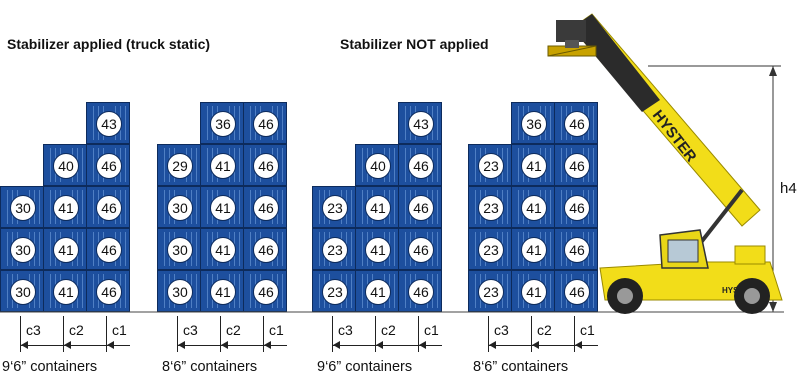  What do you see at coordinates (180, 166) in the screenshot?
I see `container-capacity: 29` at bounding box center [180, 166].